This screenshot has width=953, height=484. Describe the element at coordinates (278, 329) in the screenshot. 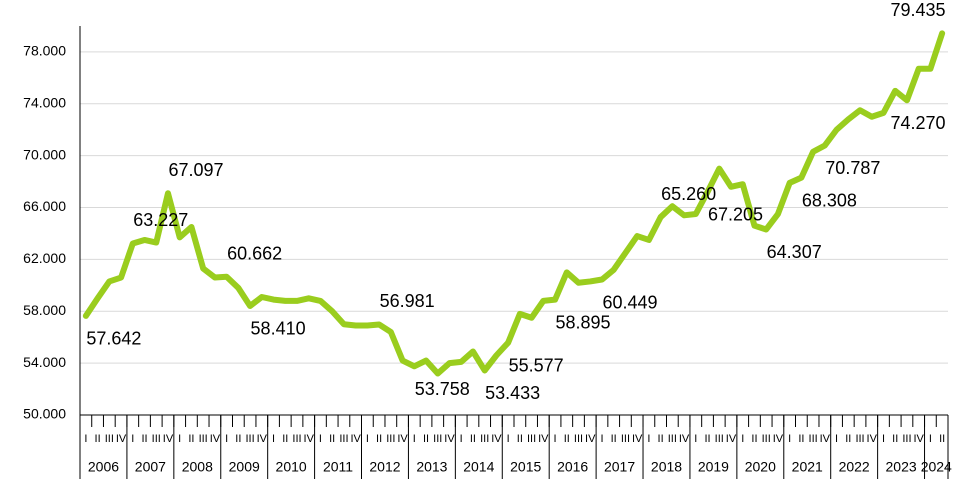

I see `value-label: 58.410` at that location.